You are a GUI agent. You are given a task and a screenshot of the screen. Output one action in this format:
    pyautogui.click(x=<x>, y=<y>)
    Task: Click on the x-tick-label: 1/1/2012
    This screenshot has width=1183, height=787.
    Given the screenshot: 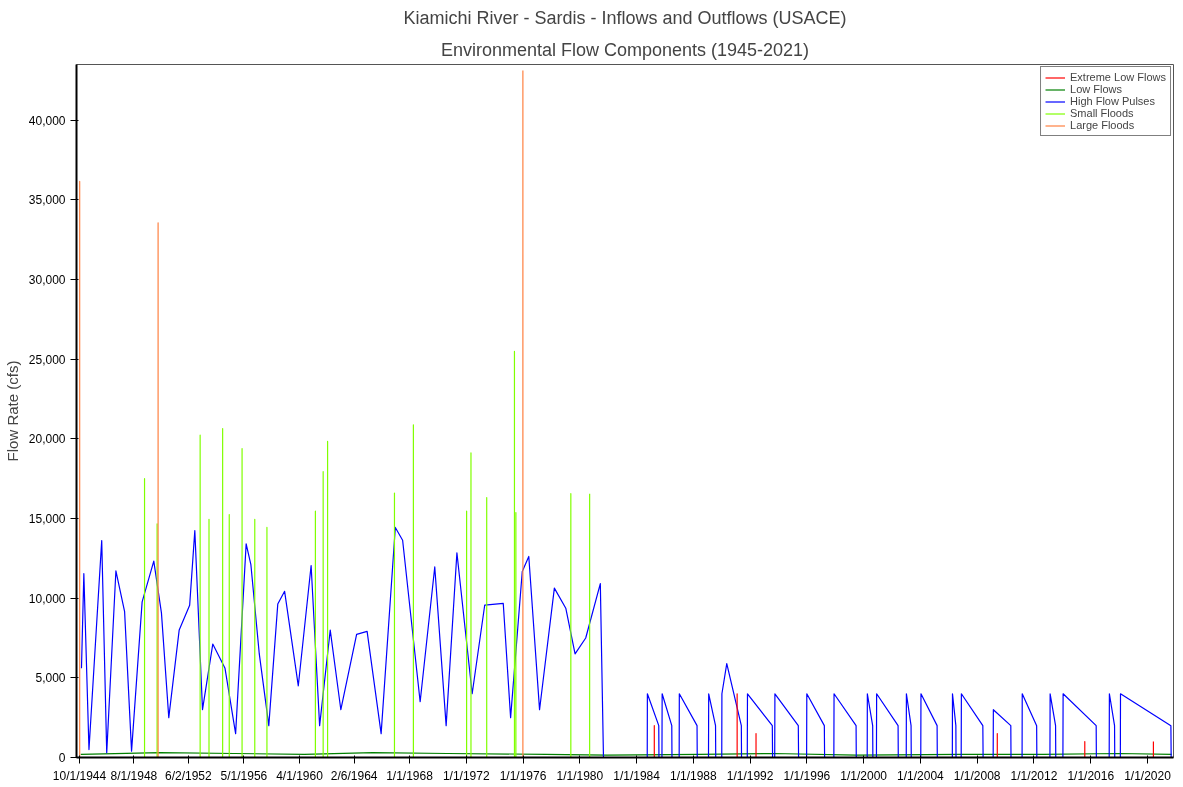 What is the action you would take?
    pyautogui.click(x=1034, y=775)
    